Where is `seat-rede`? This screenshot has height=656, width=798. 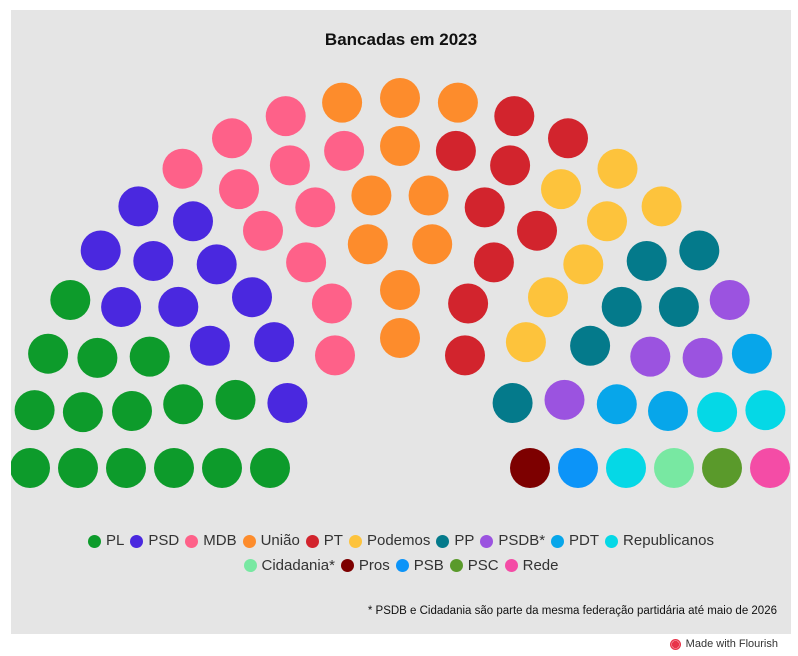 seat-rede is located at coordinates (770, 468).